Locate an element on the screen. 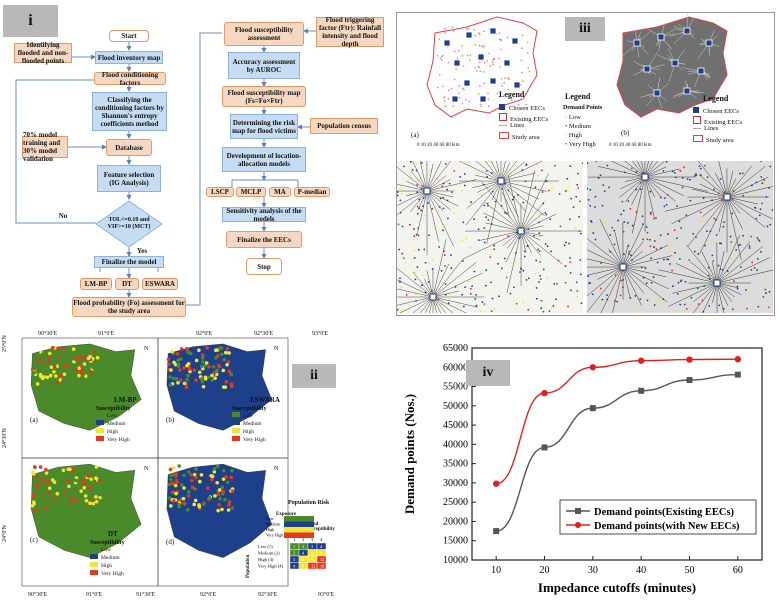 This screenshot has width=778, height=601. chart-legend is located at coordinates (658, 517).